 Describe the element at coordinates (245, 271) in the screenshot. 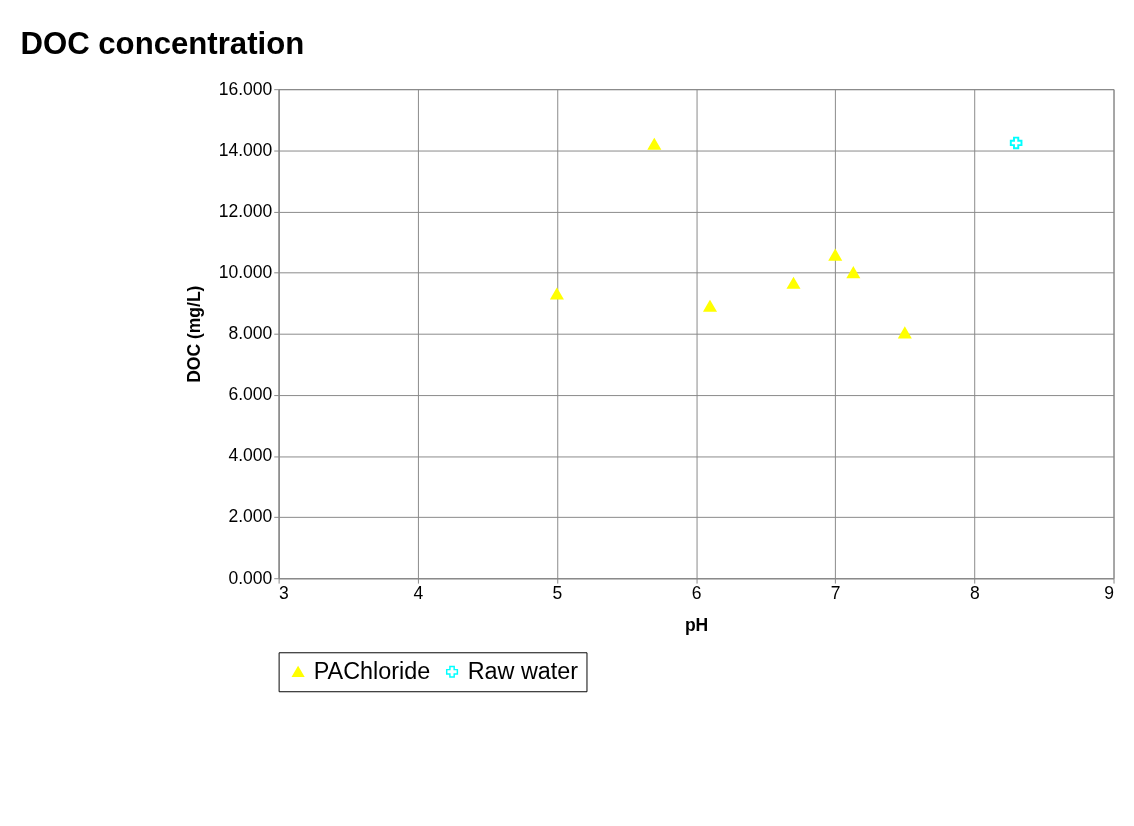

I see `y-tick-label: 10.000` at that location.